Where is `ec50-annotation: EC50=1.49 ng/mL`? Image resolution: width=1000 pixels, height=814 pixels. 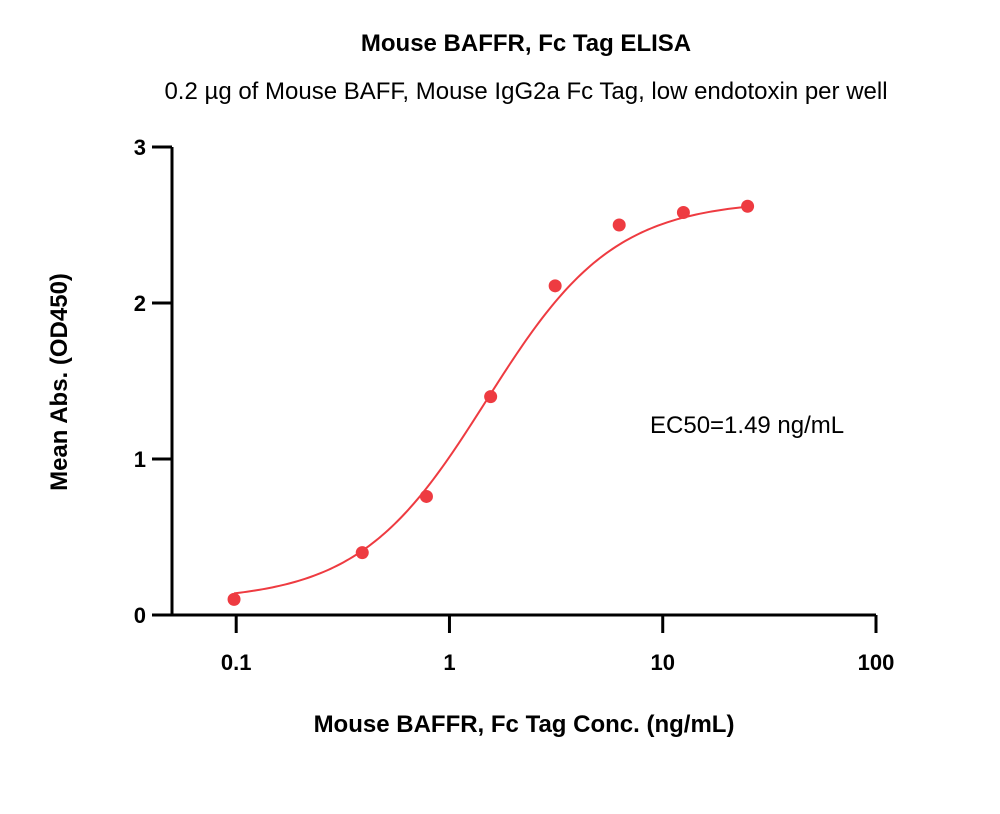 ec50-annotation: EC50=1.49 ng/mL is located at coordinates (747, 425).